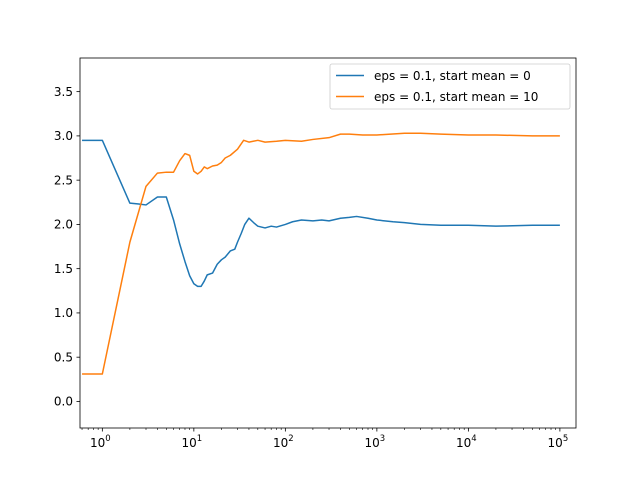  Describe the element at coordinates (63, 92) in the screenshot. I see `y-tick-label-7: 3.5` at that location.